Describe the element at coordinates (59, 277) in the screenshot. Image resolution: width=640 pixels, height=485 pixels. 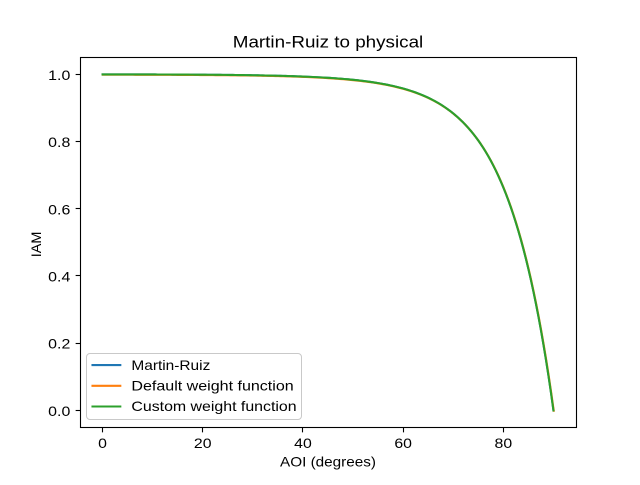
I see `svg-text: 0.4` at that location.